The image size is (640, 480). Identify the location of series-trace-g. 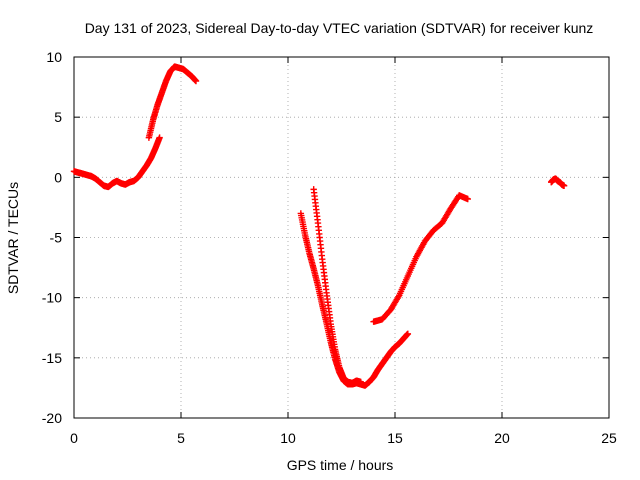
(558, 182).